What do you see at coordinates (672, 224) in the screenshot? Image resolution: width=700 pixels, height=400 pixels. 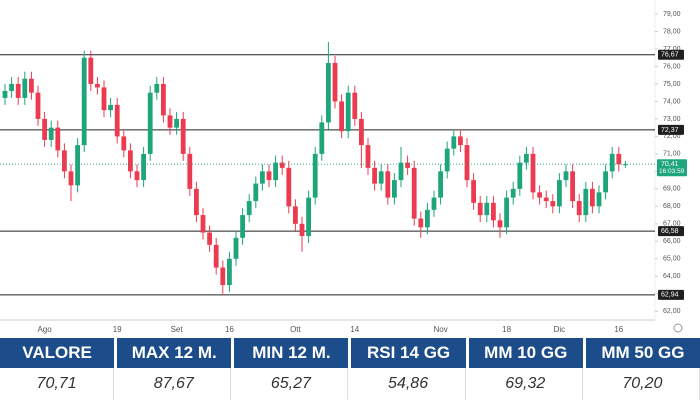 I see `y-tick-label: 67,00` at bounding box center [672, 224].